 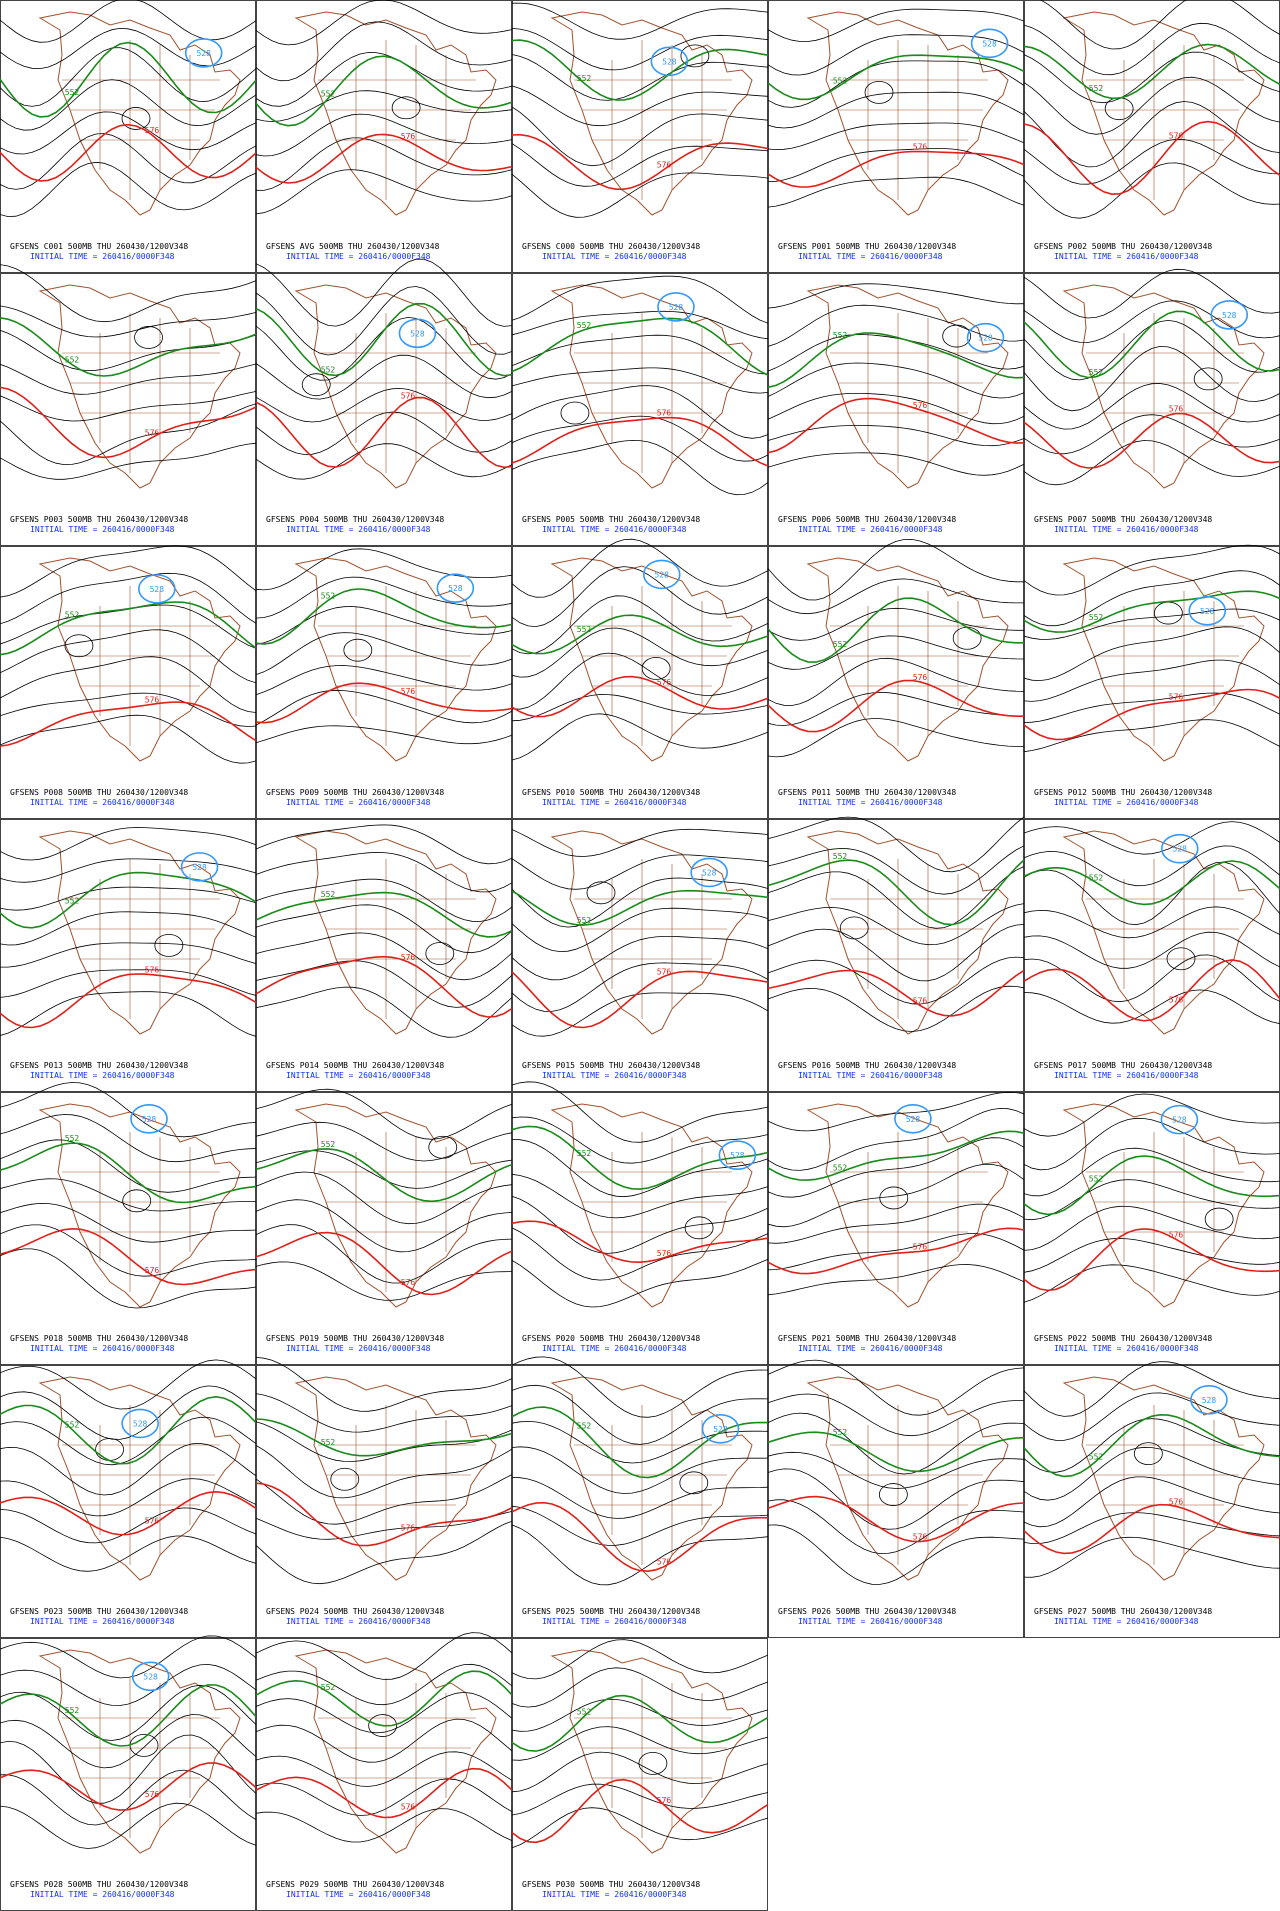 I want to click on run-label: GFSENS P005 500MB THU 260430/1200V348, so click(x=611, y=519).